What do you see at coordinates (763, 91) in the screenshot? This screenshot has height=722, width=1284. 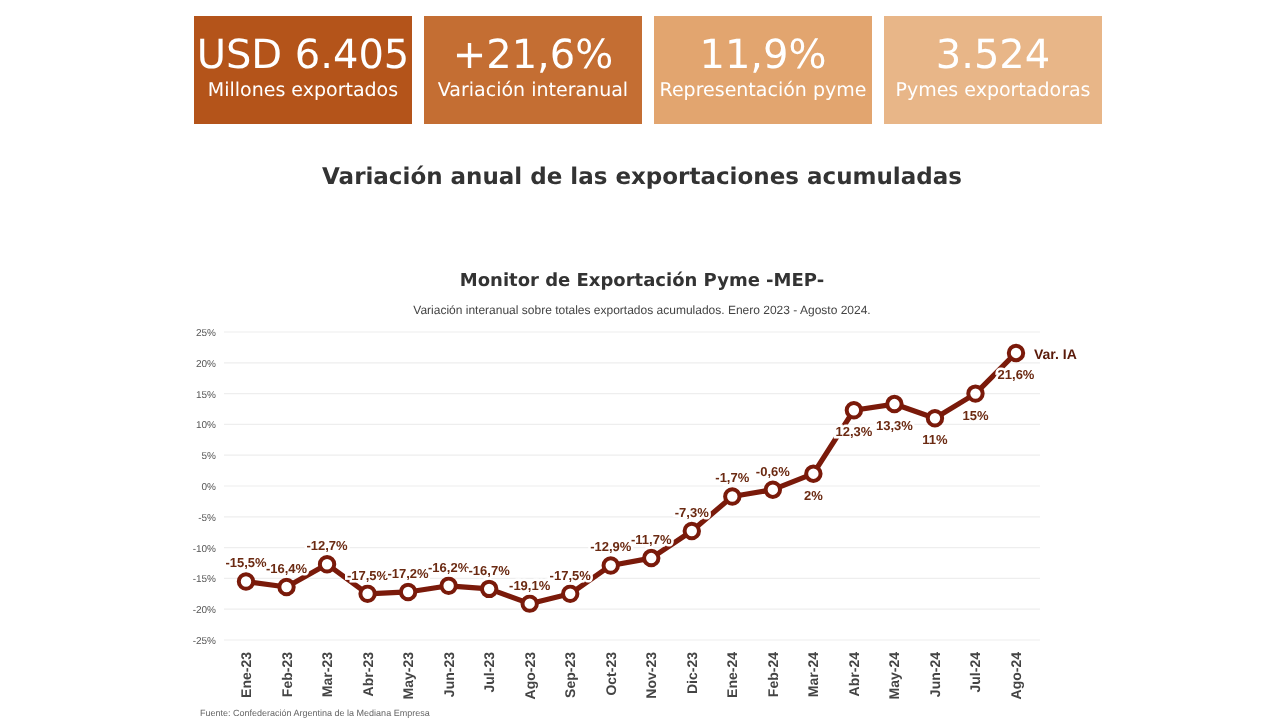 I see `text: Representación pyme` at bounding box center [763, 91].